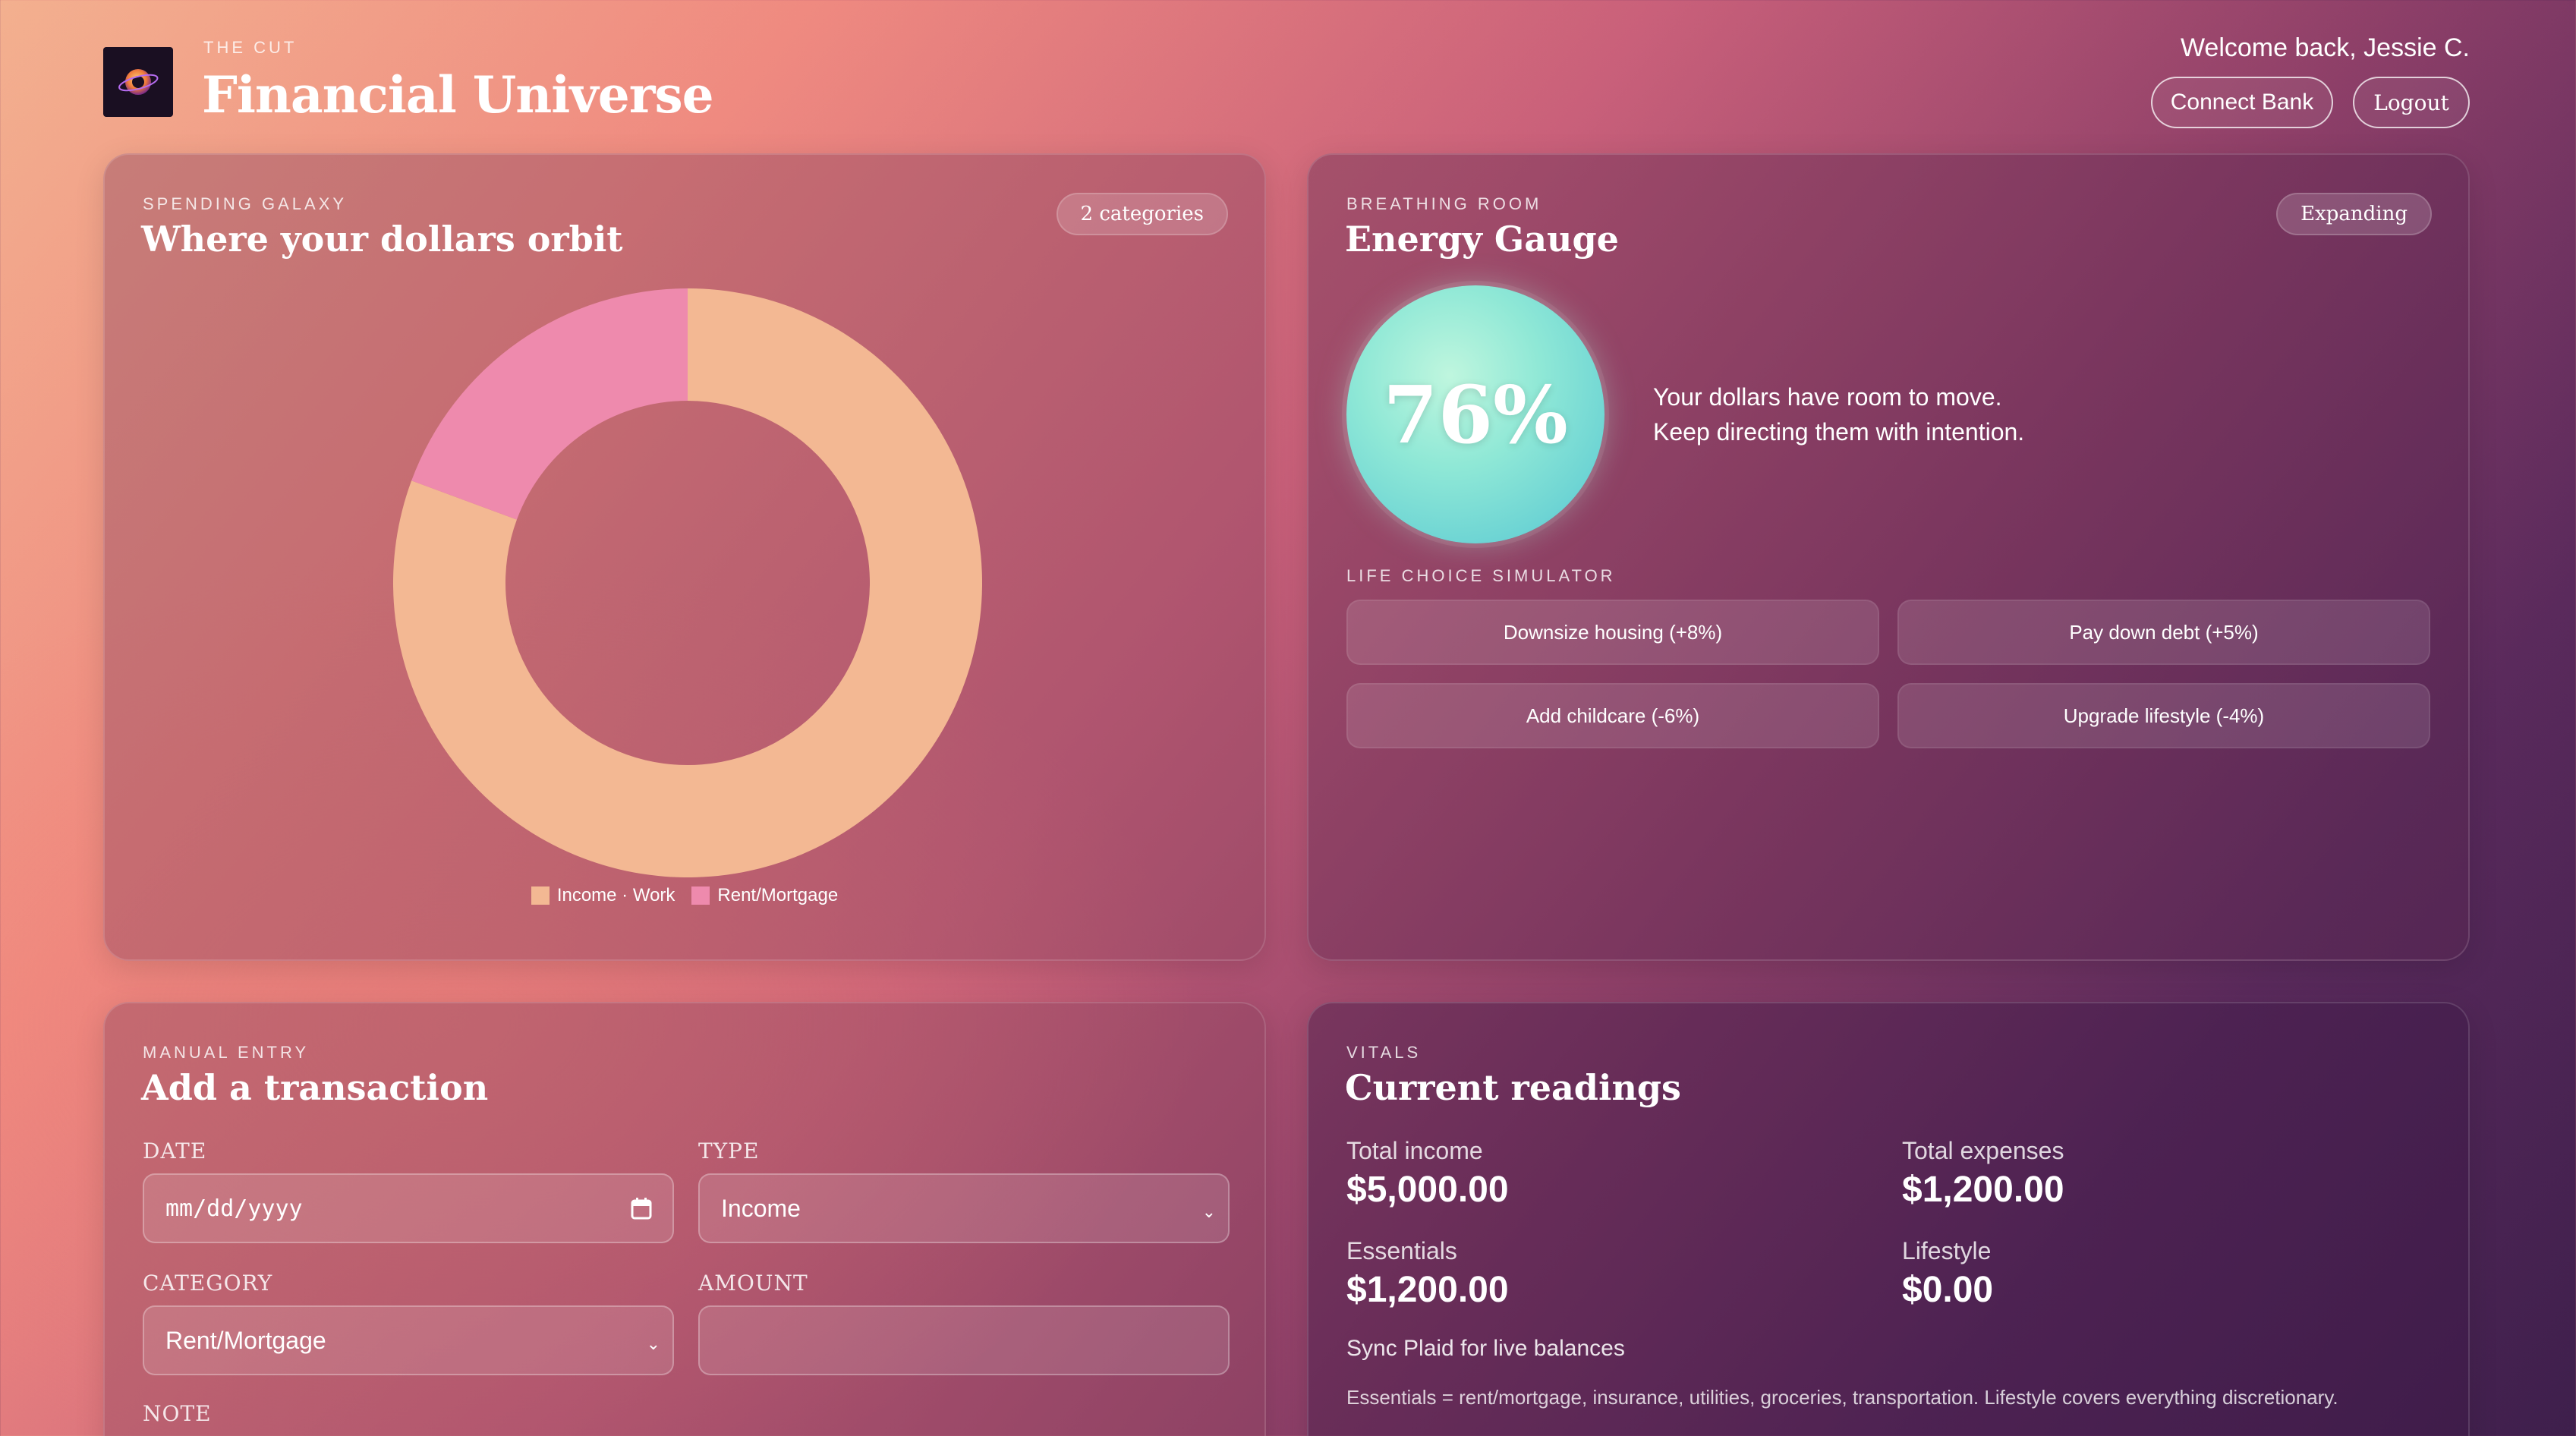  What do you see at coordinates (408, 1208) in the screenshot?
I see `date-input: mm/dd/yyyy` at bounding box center [408, 1208].